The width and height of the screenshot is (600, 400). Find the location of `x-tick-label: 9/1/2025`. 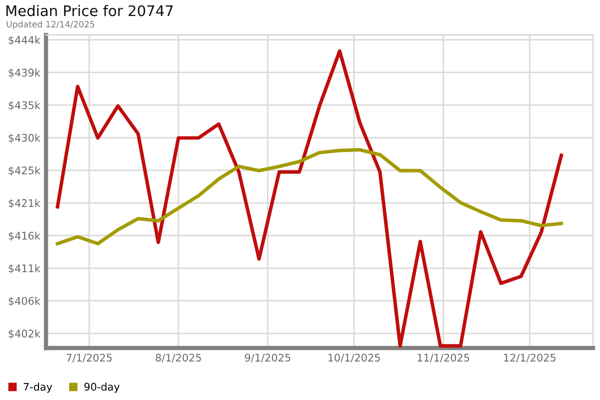

x-tick-label: 9/1/2025 is located at coordinates (267, 358).